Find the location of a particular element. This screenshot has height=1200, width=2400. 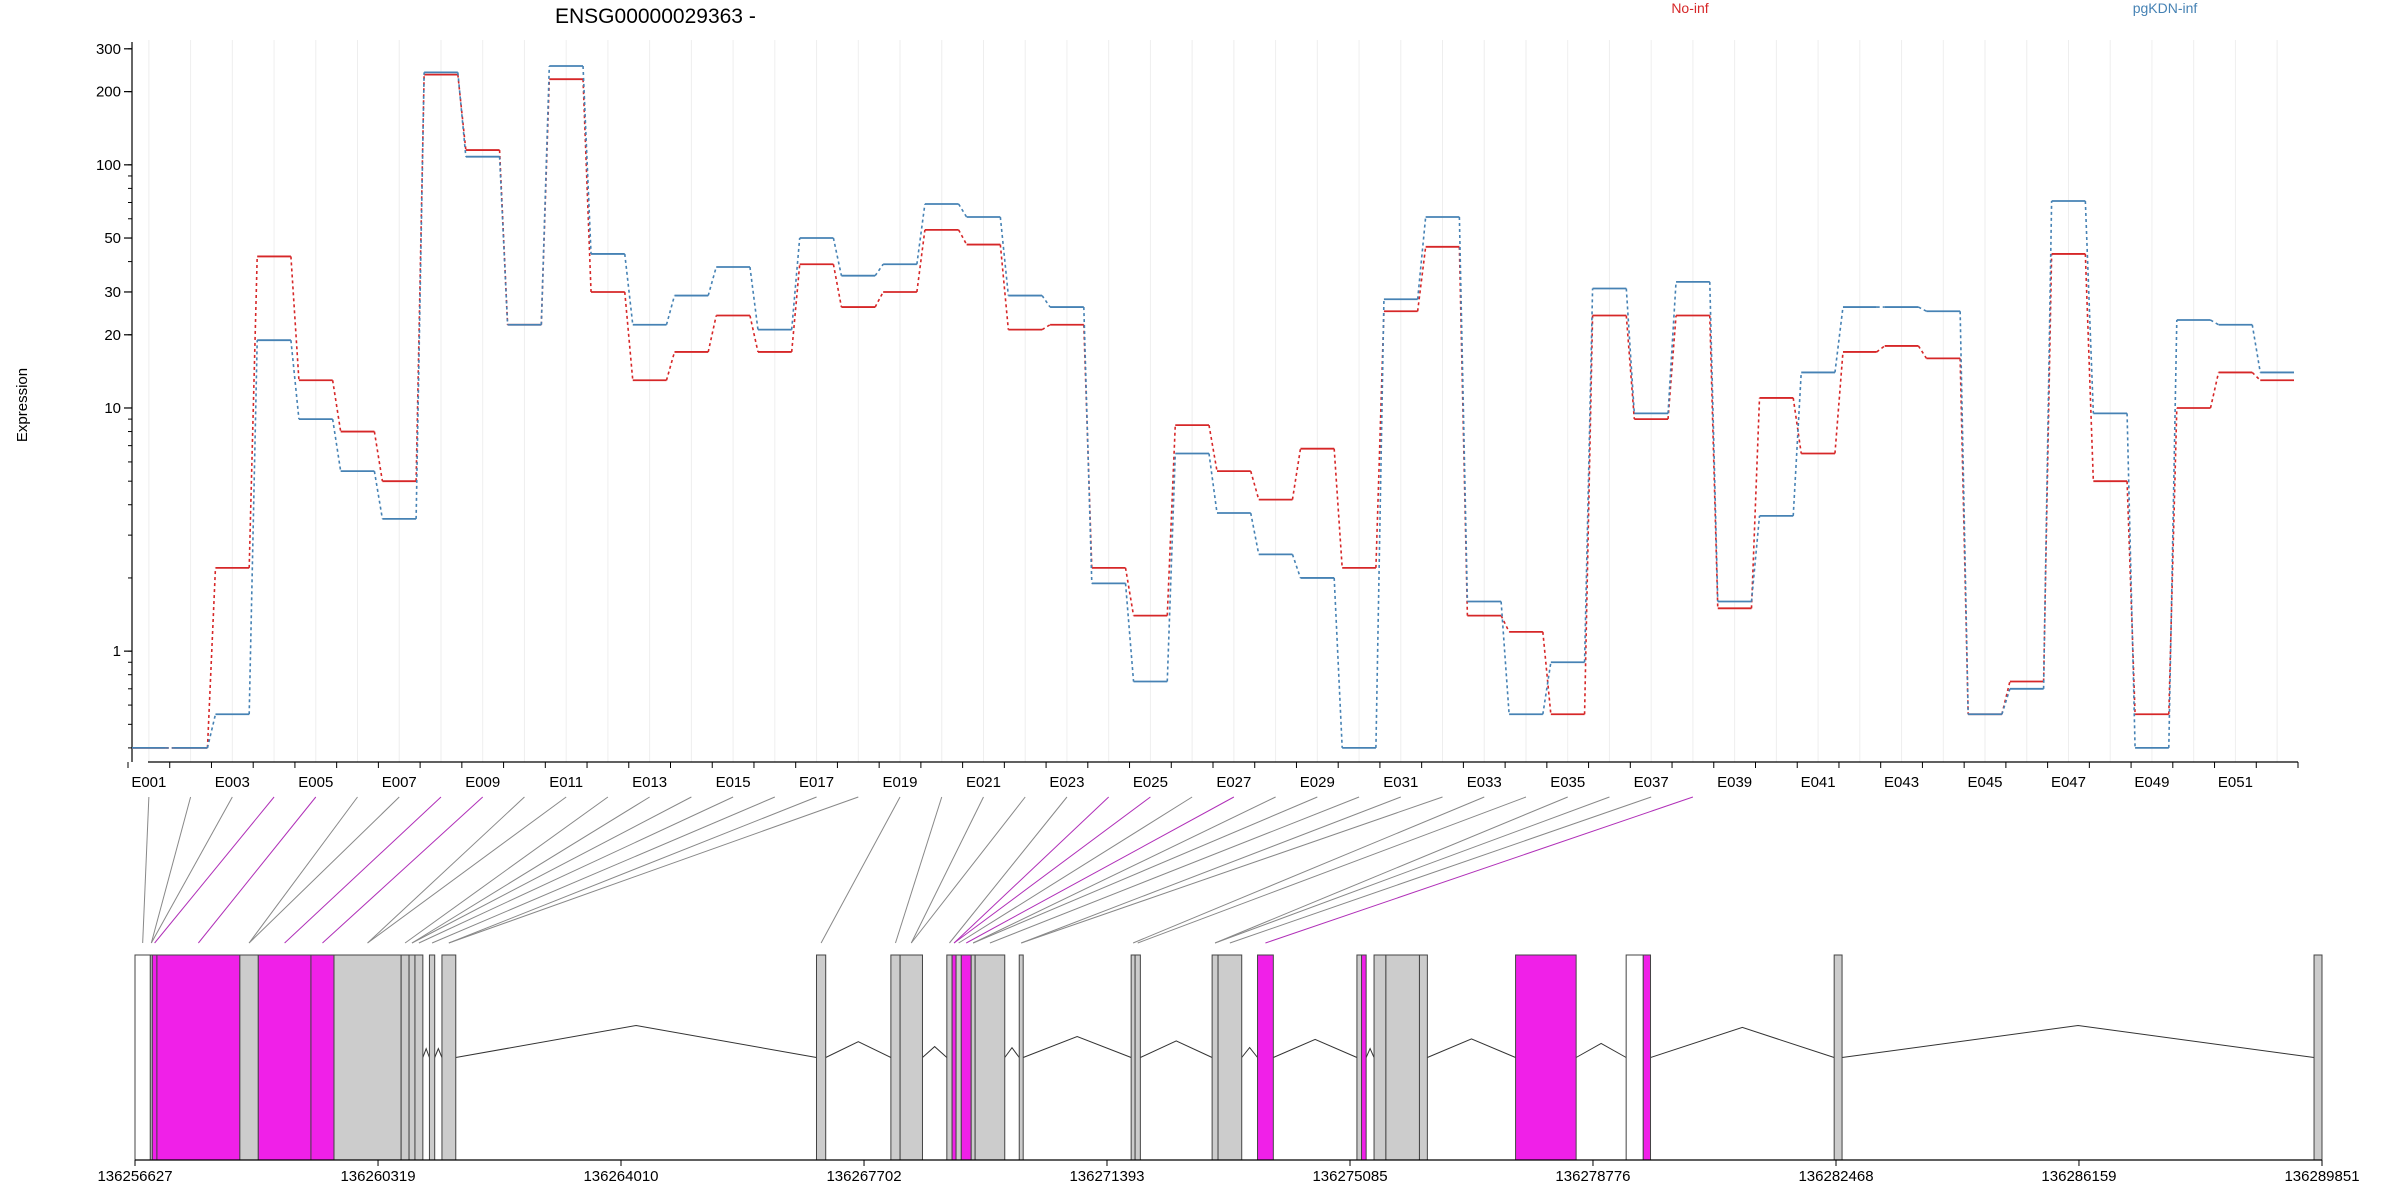

x-tick-label: E023 is located at coordinates (1066, 782).